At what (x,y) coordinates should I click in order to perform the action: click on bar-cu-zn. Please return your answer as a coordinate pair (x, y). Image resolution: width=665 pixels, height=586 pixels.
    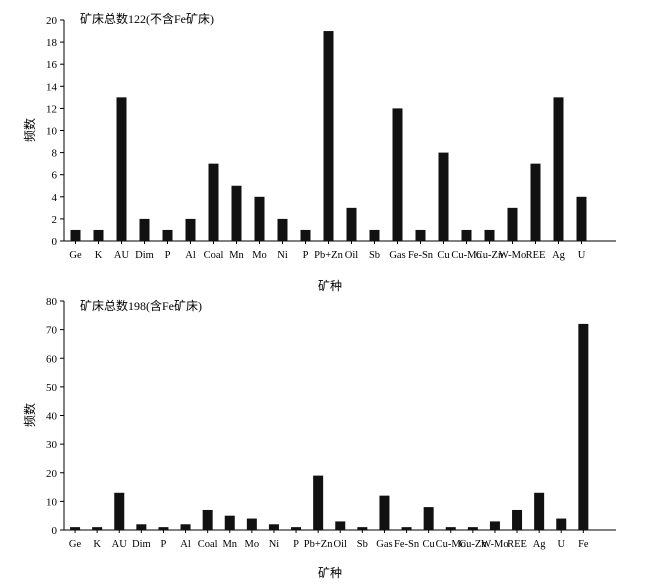
    Looking at the image, I should click on (489, 235).